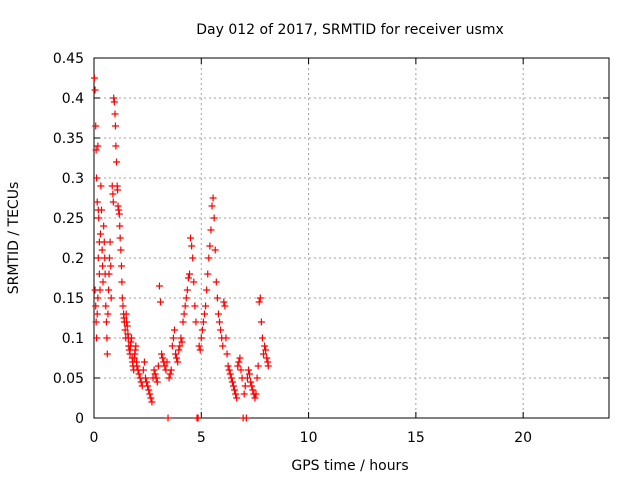 The width and height of the screenshot is (640, 480). Describe the element at coordinates (79, 419) in the screenshot. I see `y-tick-label: 0` at that location.